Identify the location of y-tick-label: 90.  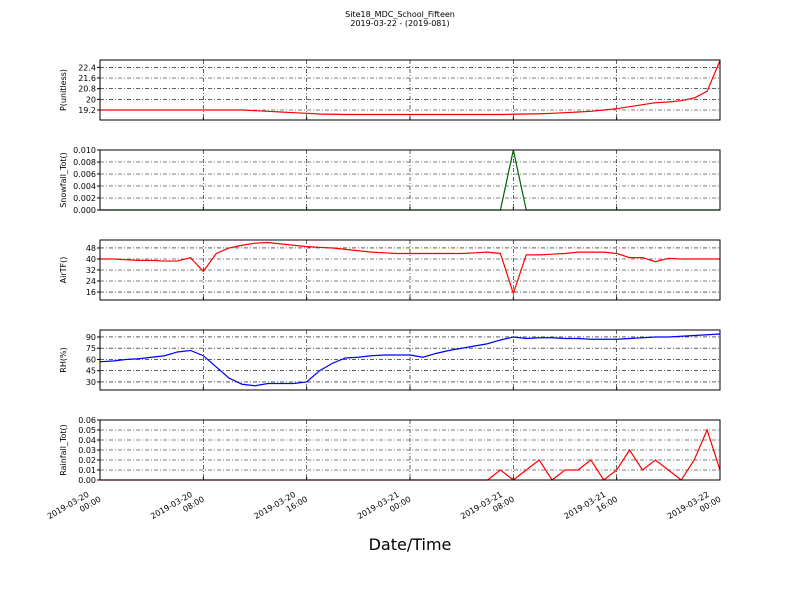
(91, 337).